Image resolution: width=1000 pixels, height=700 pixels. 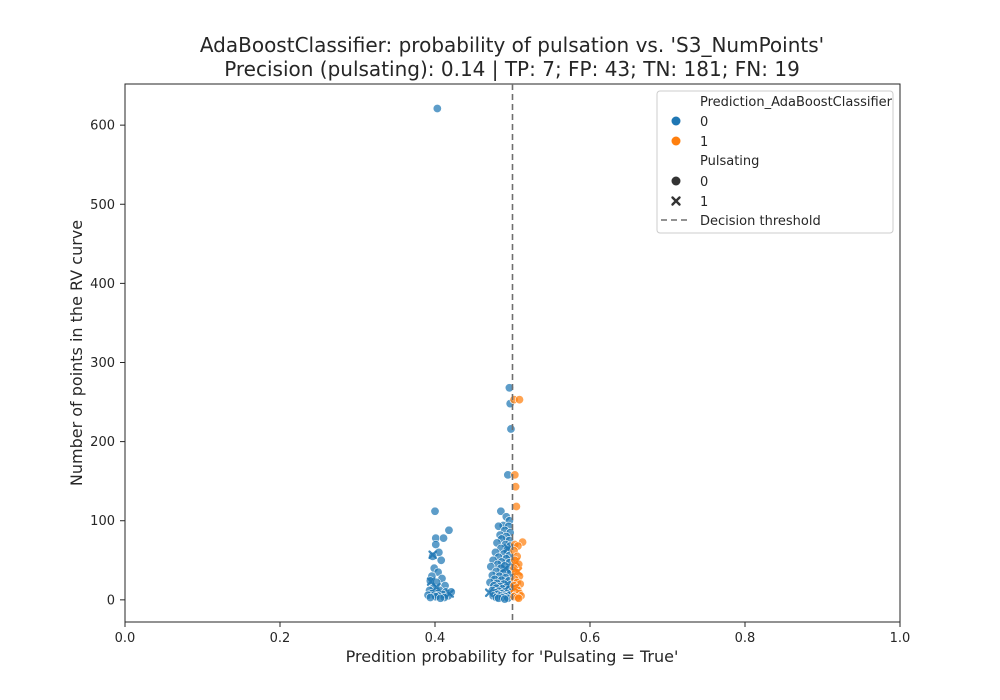 I want to click on x-tick-label: 0.8, so click(x=745, y=638).